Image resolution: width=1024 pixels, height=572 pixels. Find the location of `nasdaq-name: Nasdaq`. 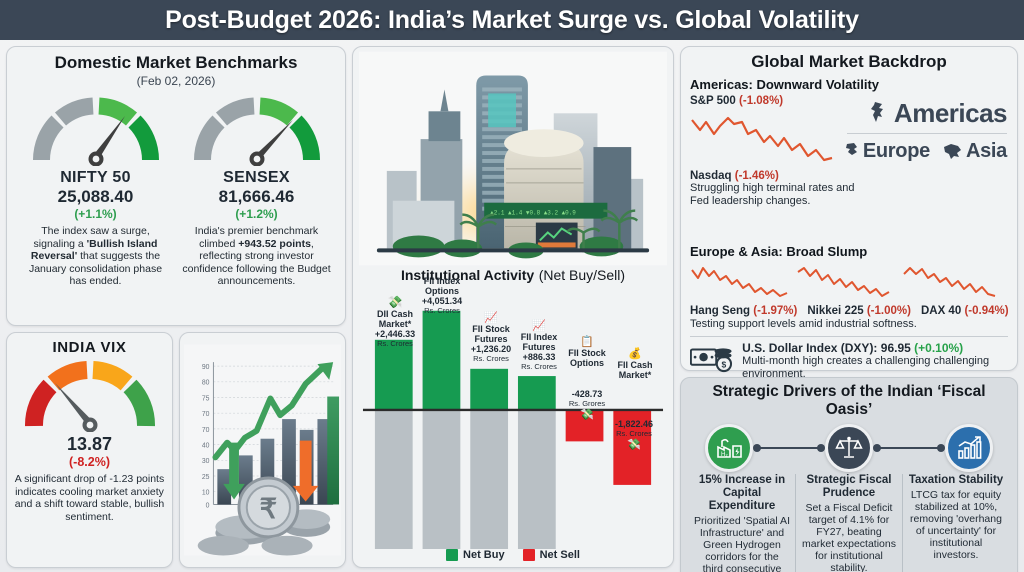

nasdaq-name: Nasdaq is located at coordinates (711, 176).